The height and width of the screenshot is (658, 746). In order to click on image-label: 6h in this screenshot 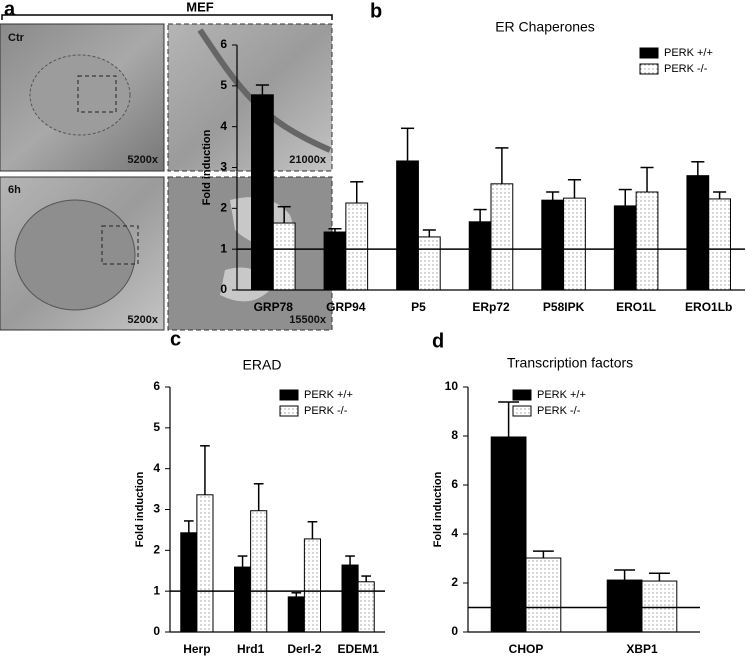, I will do `click(14, 190)`.